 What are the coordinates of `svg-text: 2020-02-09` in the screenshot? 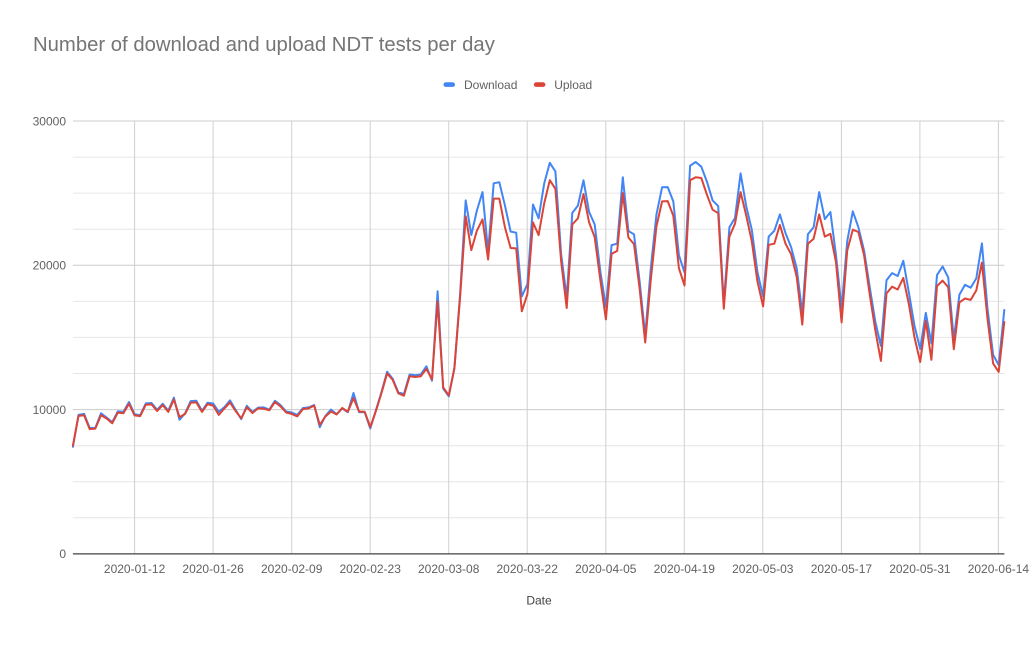 It's located at (292, 569).